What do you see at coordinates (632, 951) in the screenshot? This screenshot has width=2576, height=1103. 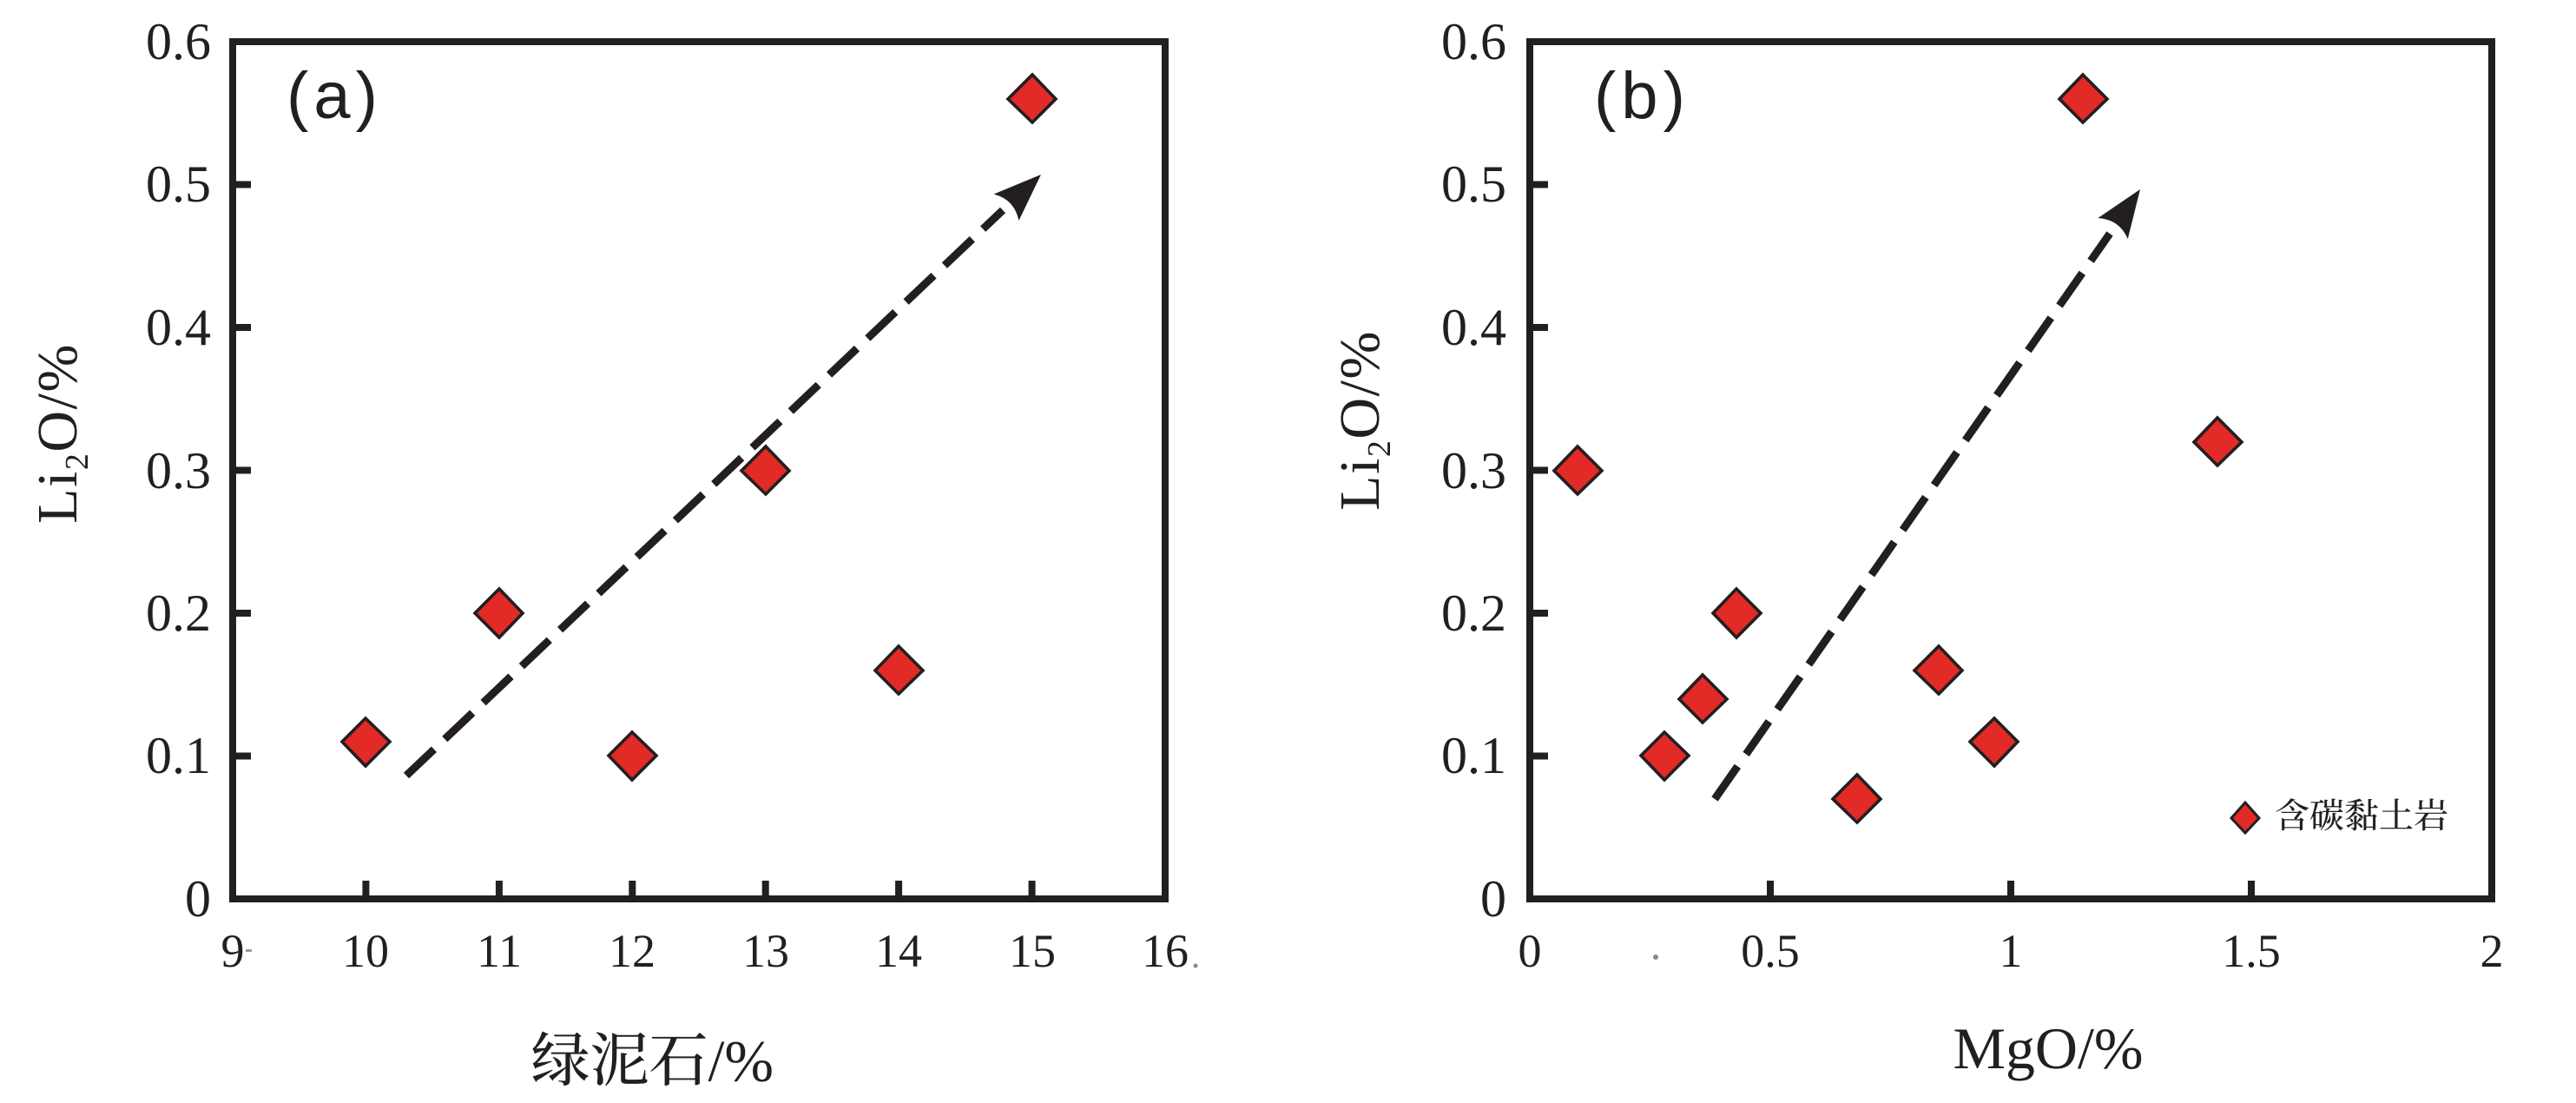 I see `svg-text: 12` at bounding box center [632, 951].